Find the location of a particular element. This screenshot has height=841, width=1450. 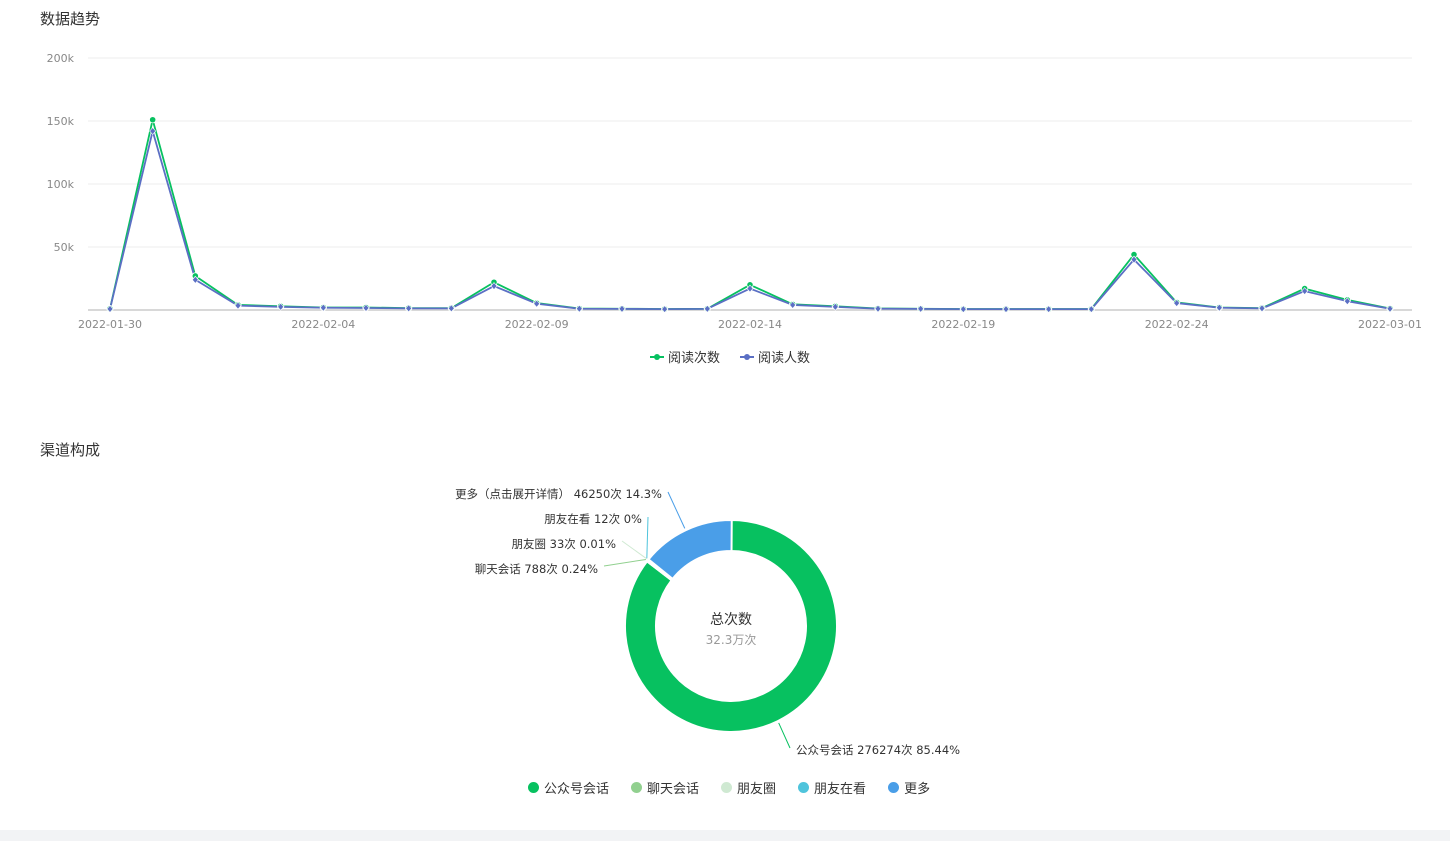

x-tick-label: 2022-02-19 is located at coordinates (963, 324).